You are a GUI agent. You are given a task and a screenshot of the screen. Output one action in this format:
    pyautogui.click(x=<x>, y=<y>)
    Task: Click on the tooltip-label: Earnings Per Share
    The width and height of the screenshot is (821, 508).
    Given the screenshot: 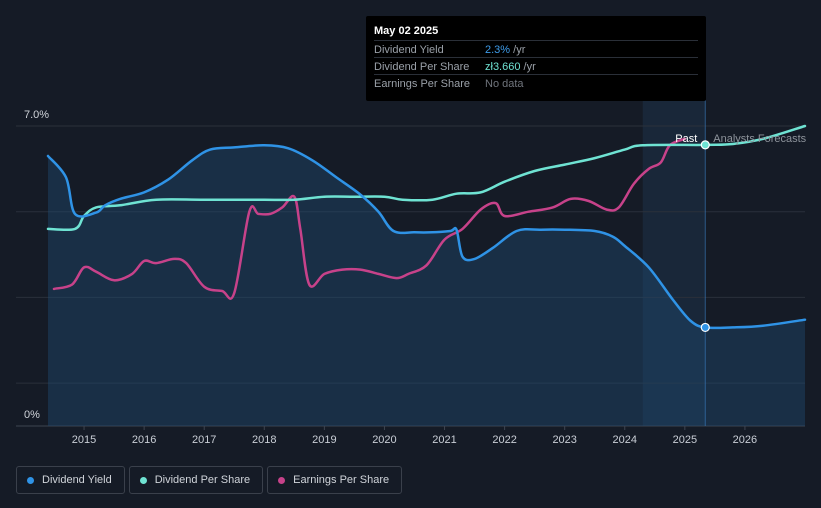 What is the action you would take?
    pyautogui.click(x=422, y=84)
    